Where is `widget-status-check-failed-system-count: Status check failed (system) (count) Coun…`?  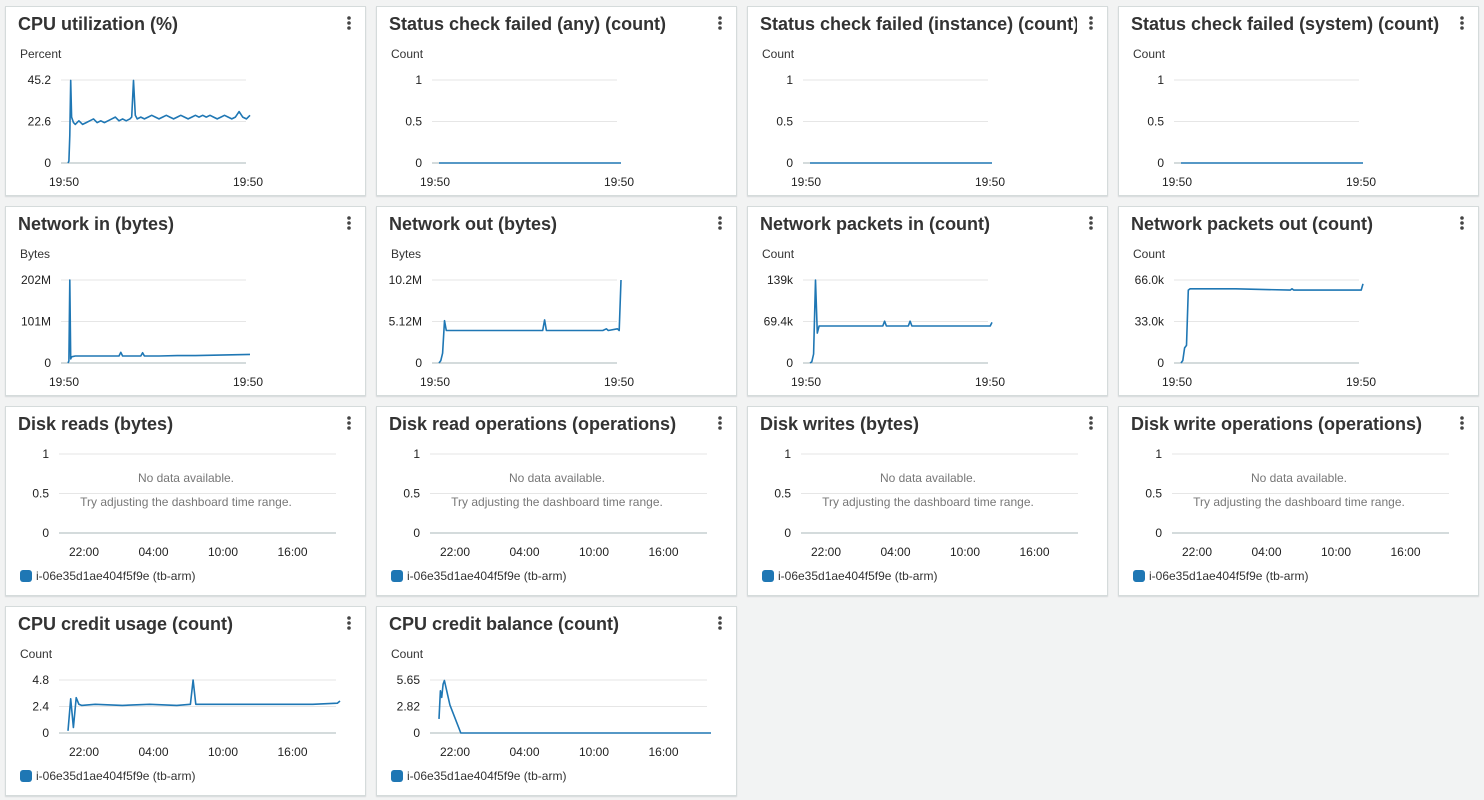
widget-status-check-failed-system-count: Status check failed (system) (count) Coun… is located at coordinates (1298, 101).